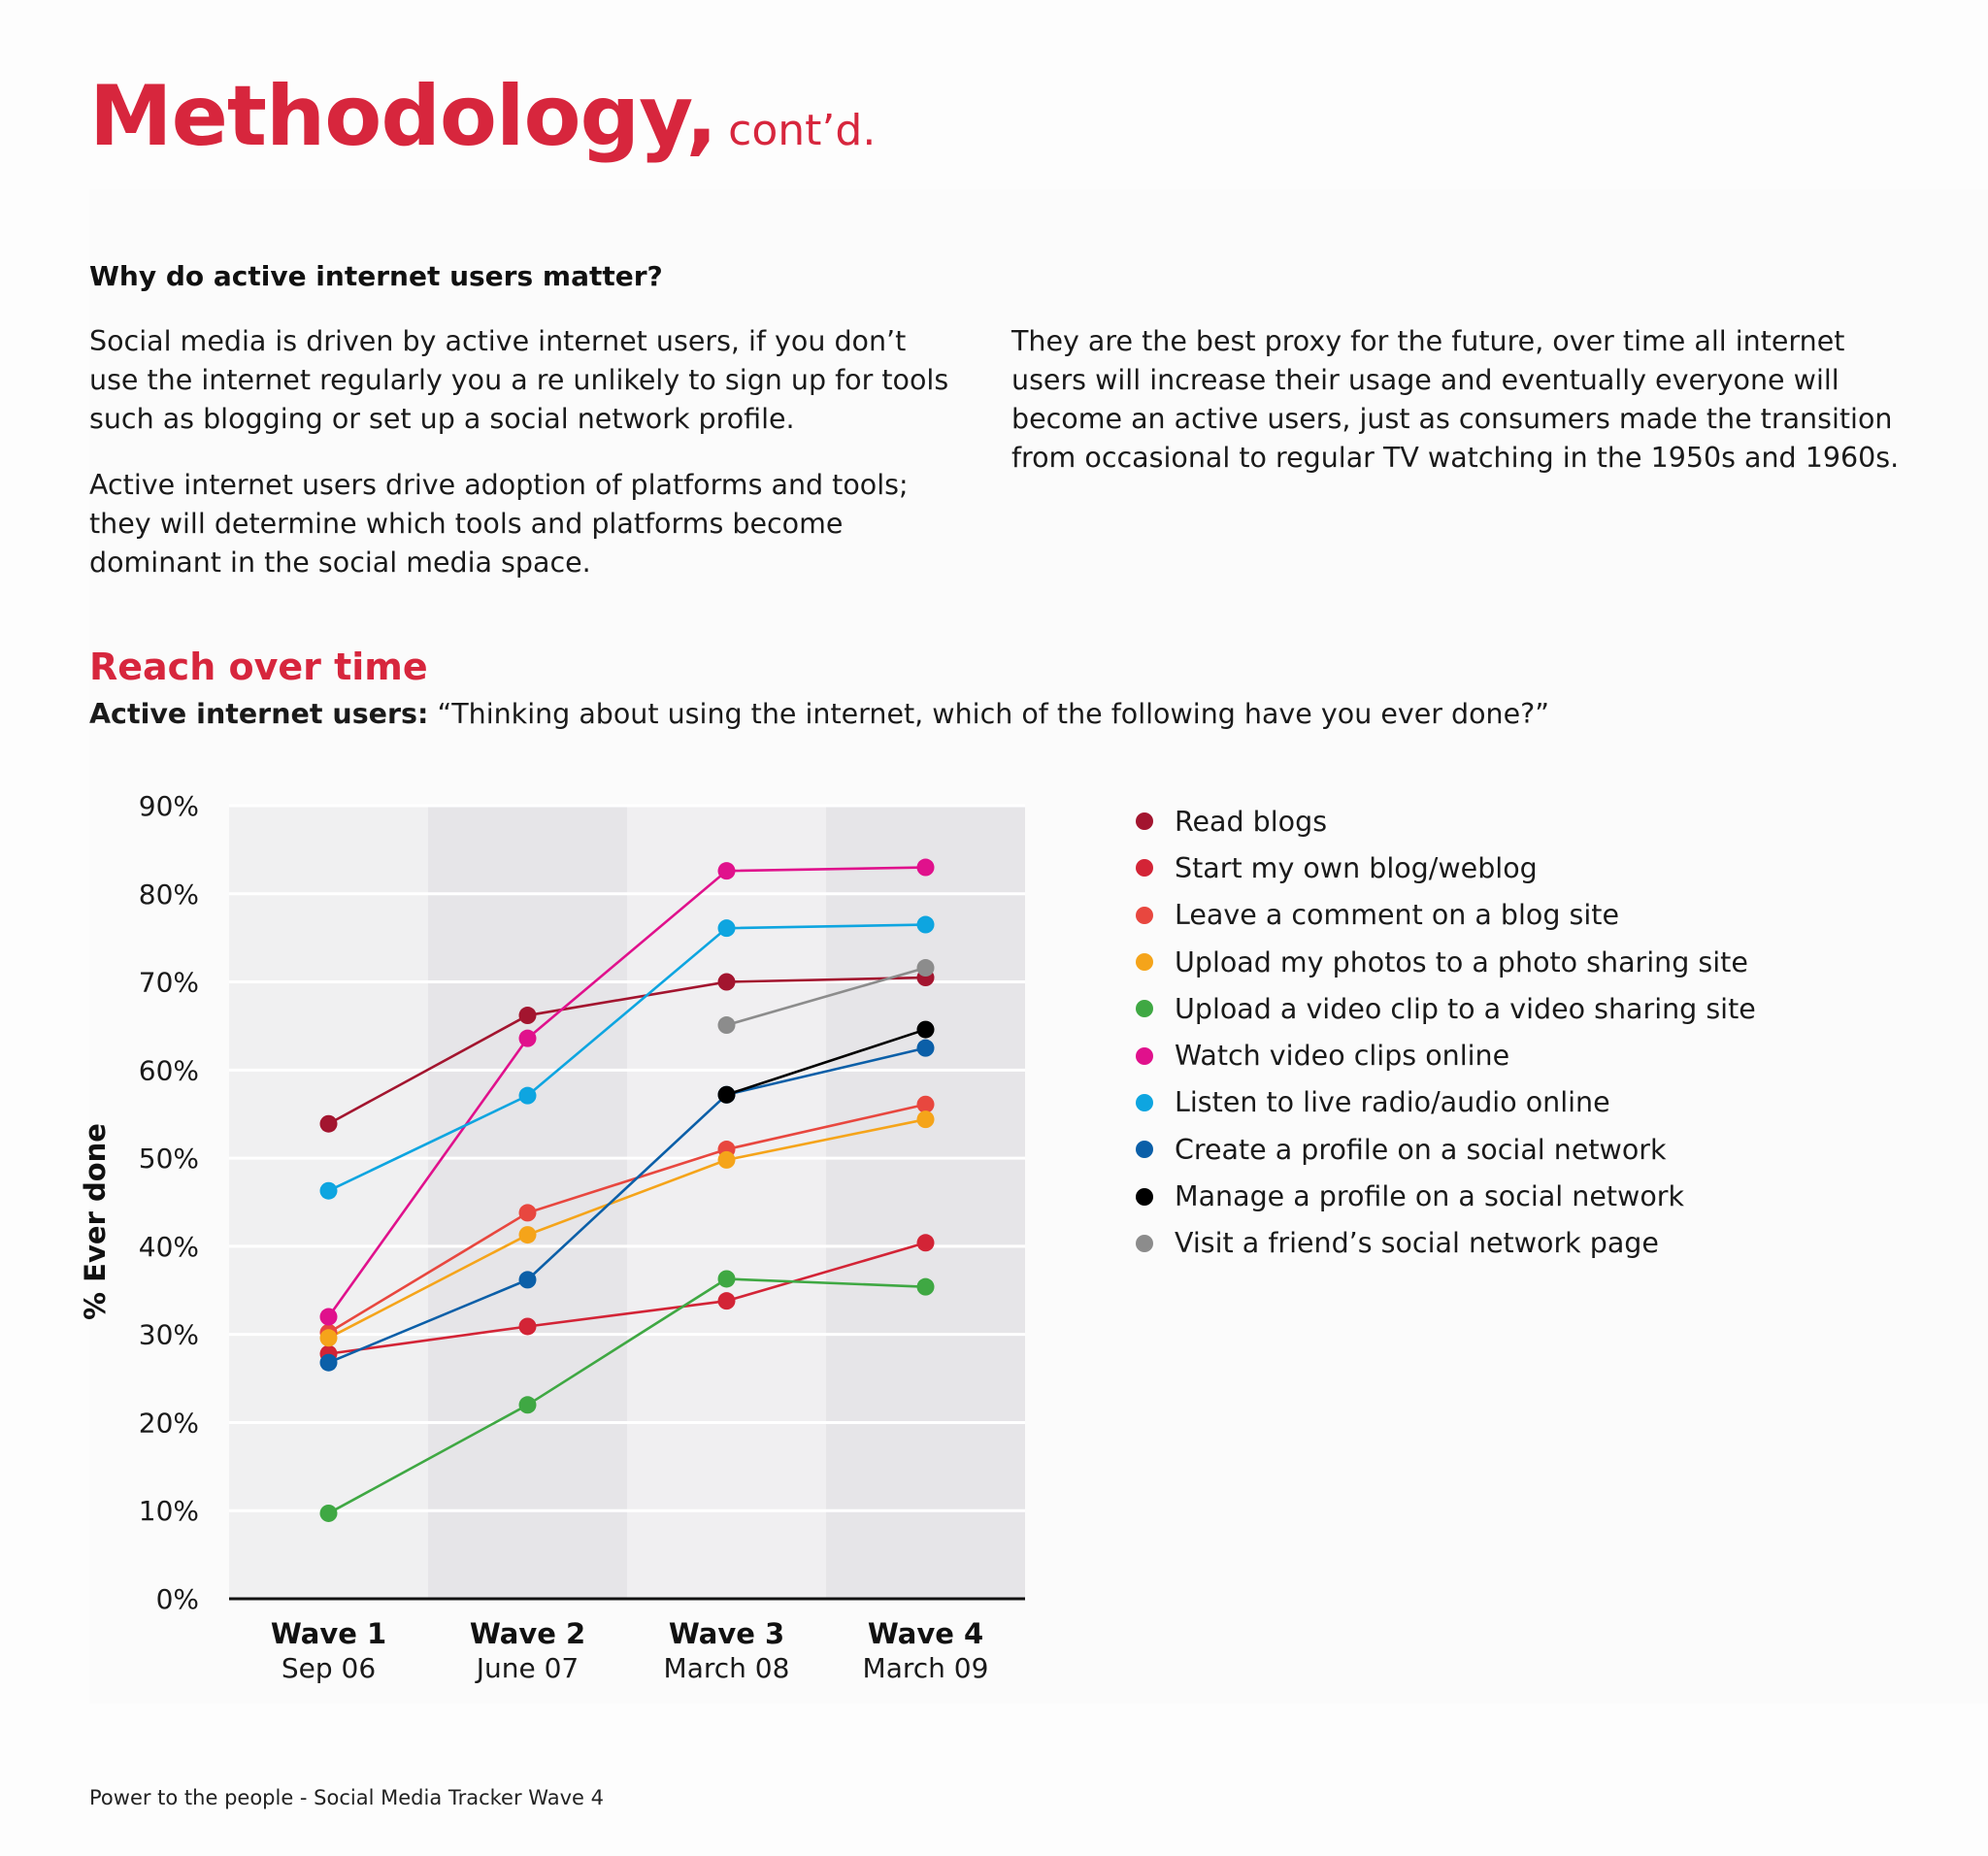 The width and height of the screenshot is (1988, 1856). Describe the element at coordinates (527, 1668) in the screenshot. I see `x-tick-sublabel: June 07` at that location.